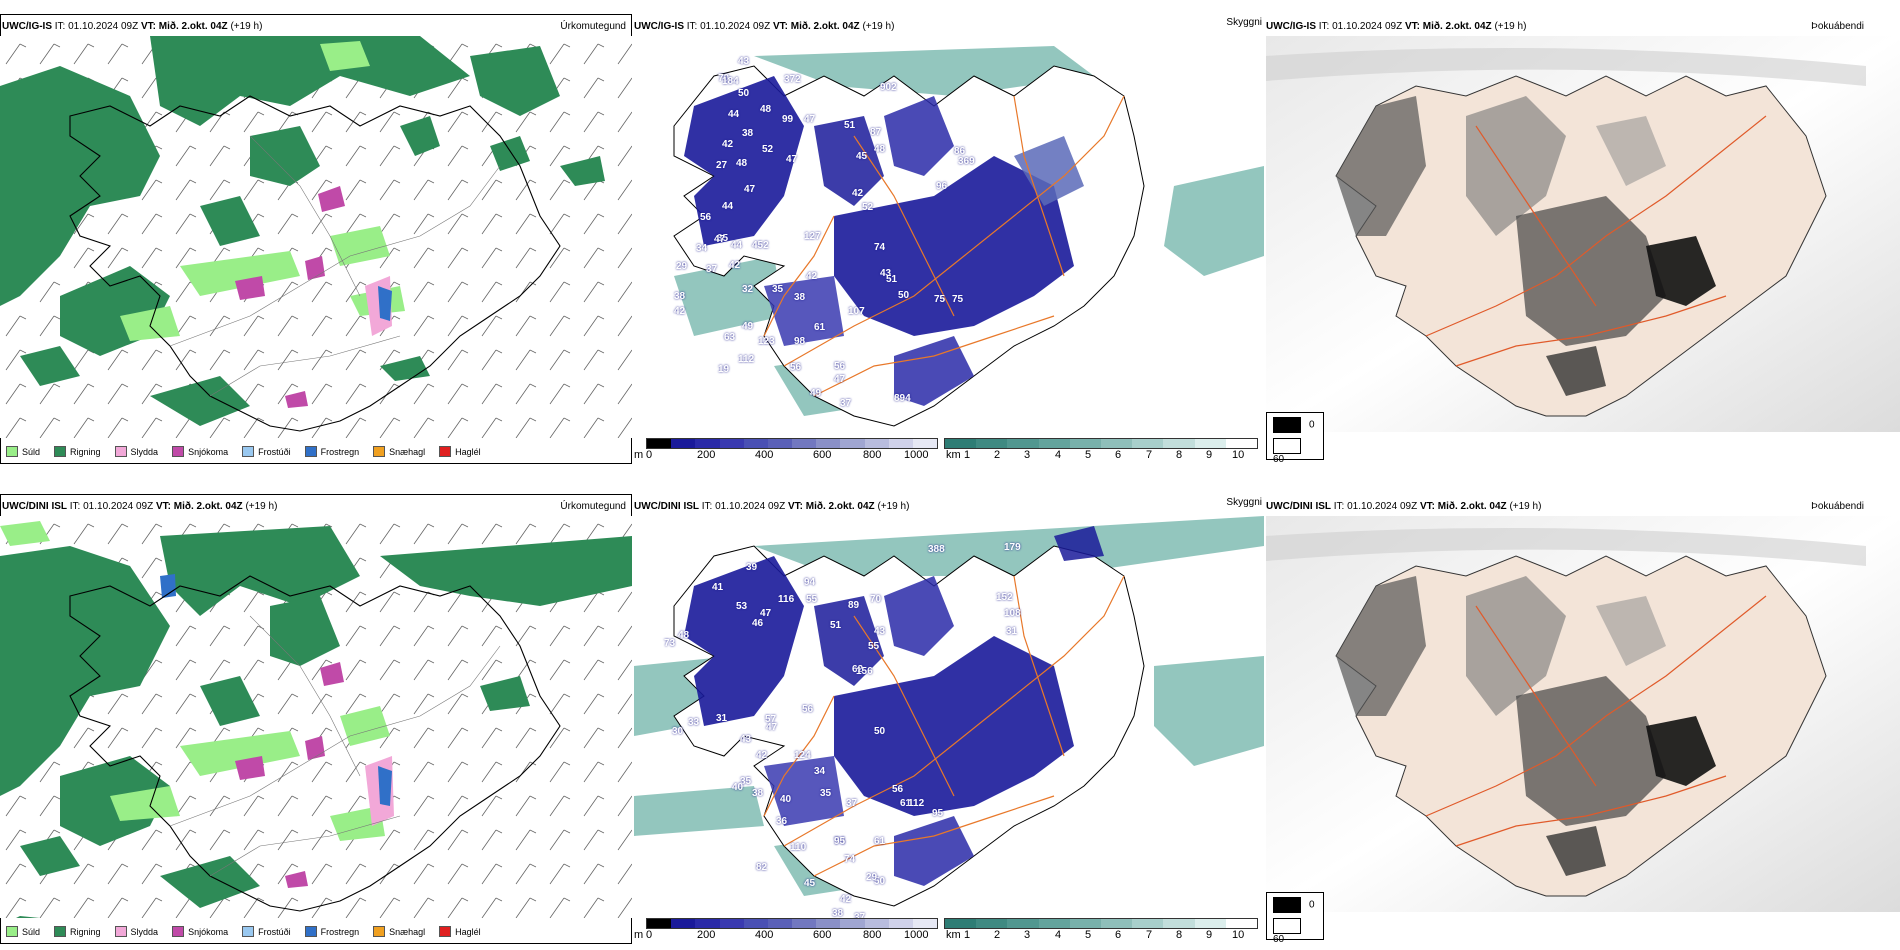 This screenshot has width=1900, height=950. I want to click on cloud-base-label: 124, so click(802, 755).